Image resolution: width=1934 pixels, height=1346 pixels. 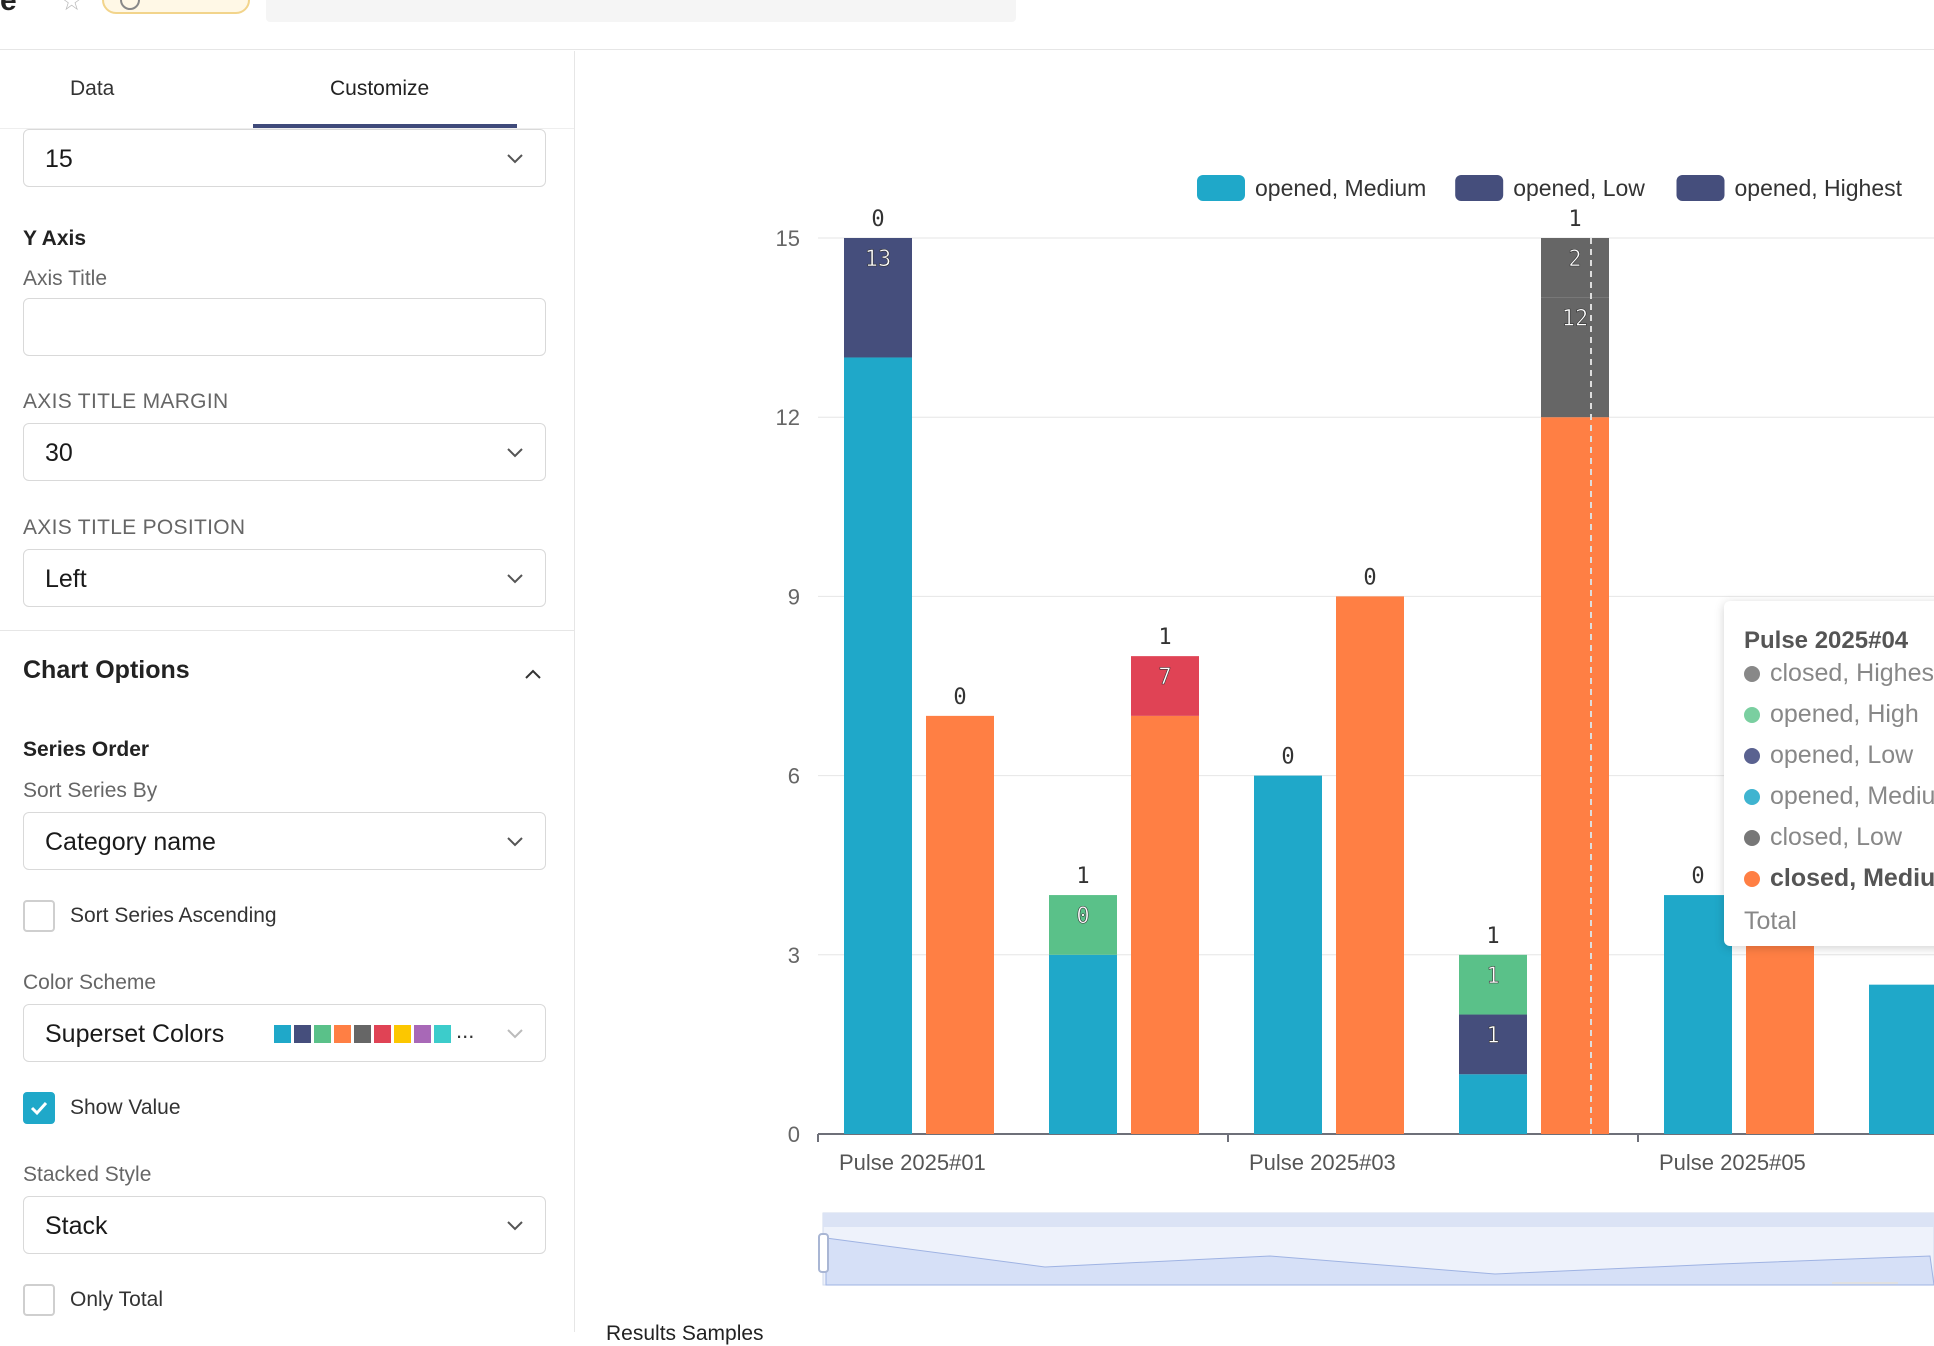 What do you see at coordinates (106, 670) in the screenshot?
I see `chart-options-title: Chart Options` at bounding box center [106, 670].